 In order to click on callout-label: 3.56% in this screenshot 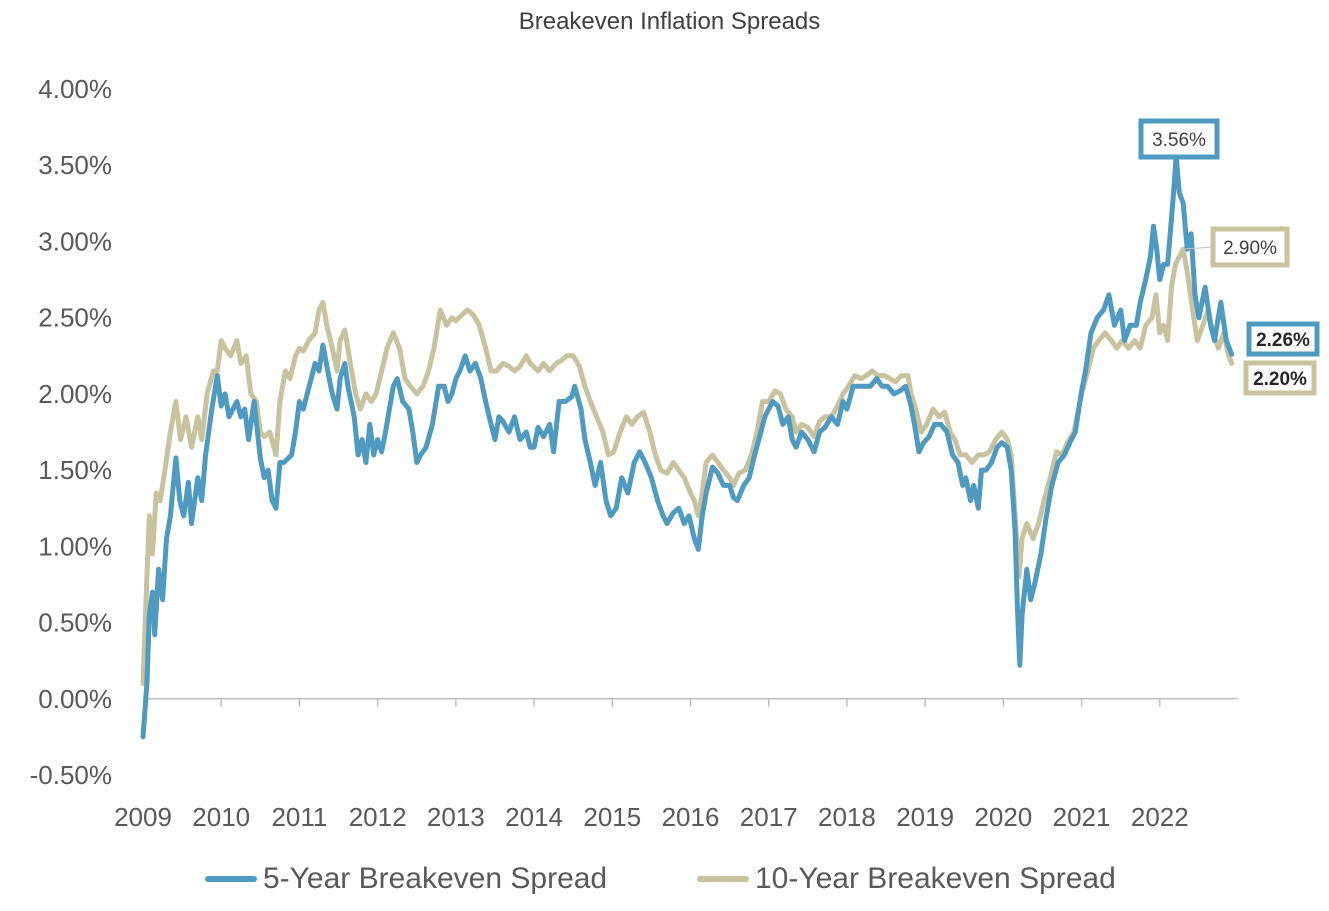, I will do `click(1179, 140)`.